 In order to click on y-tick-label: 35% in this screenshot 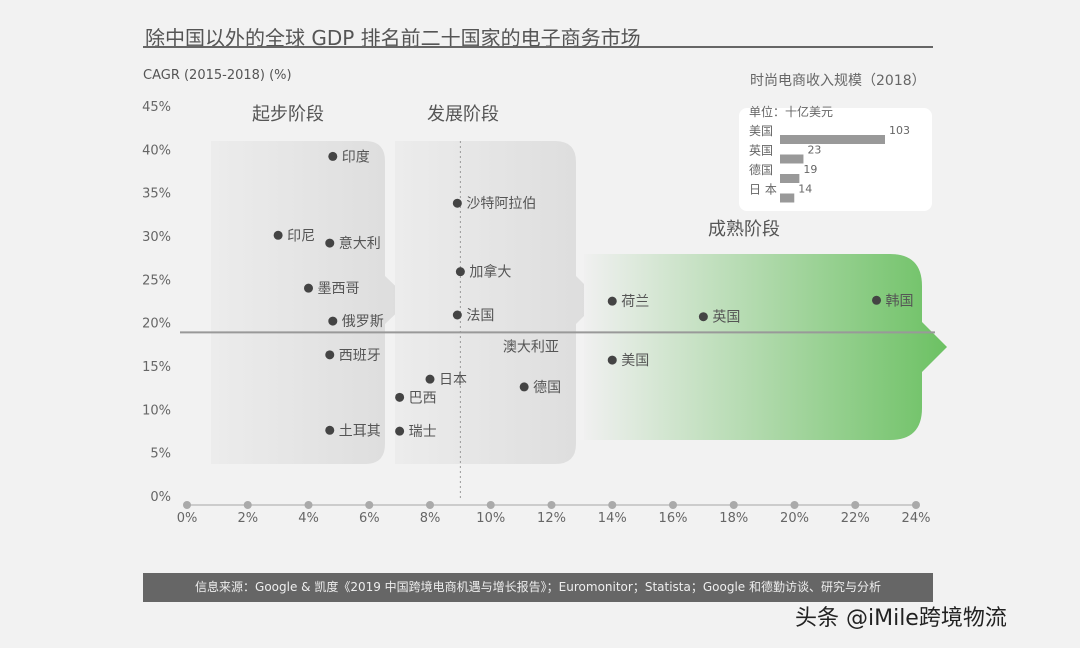, I will do `click(156, 194)`.